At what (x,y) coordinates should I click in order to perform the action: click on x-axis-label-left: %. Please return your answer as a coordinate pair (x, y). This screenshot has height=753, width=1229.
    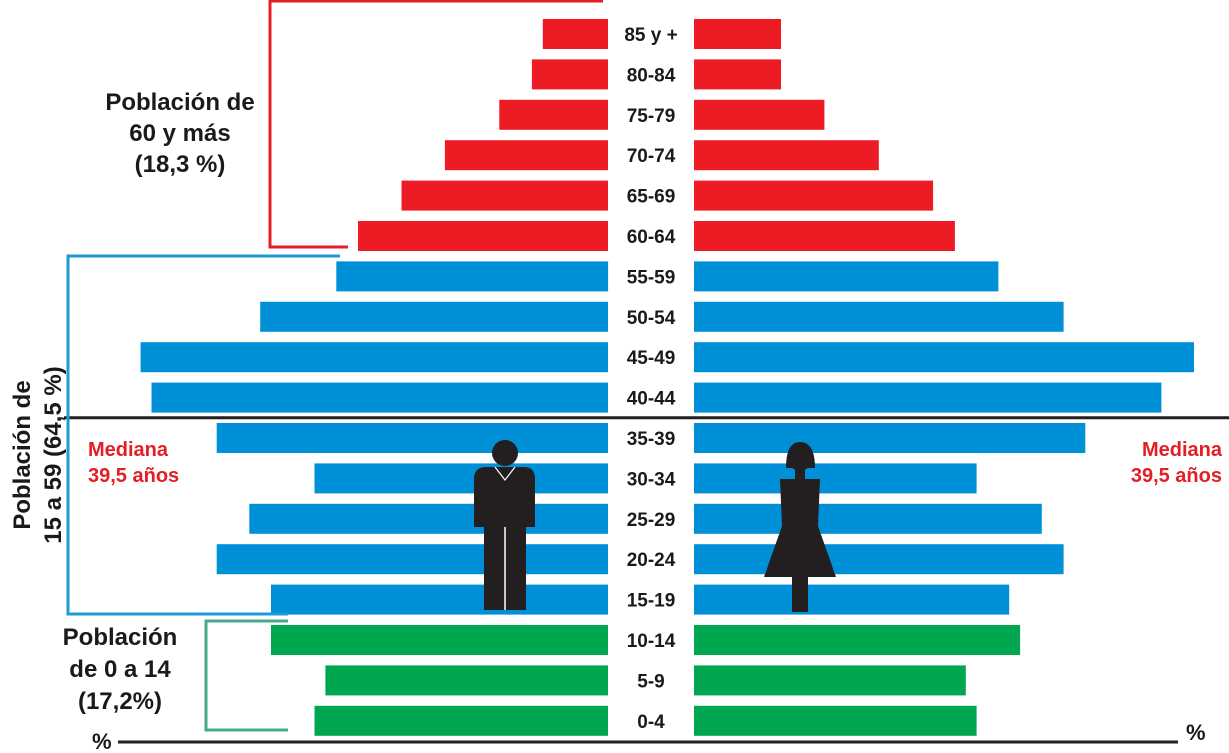
    Looking at the image, I should click on (102, 741).